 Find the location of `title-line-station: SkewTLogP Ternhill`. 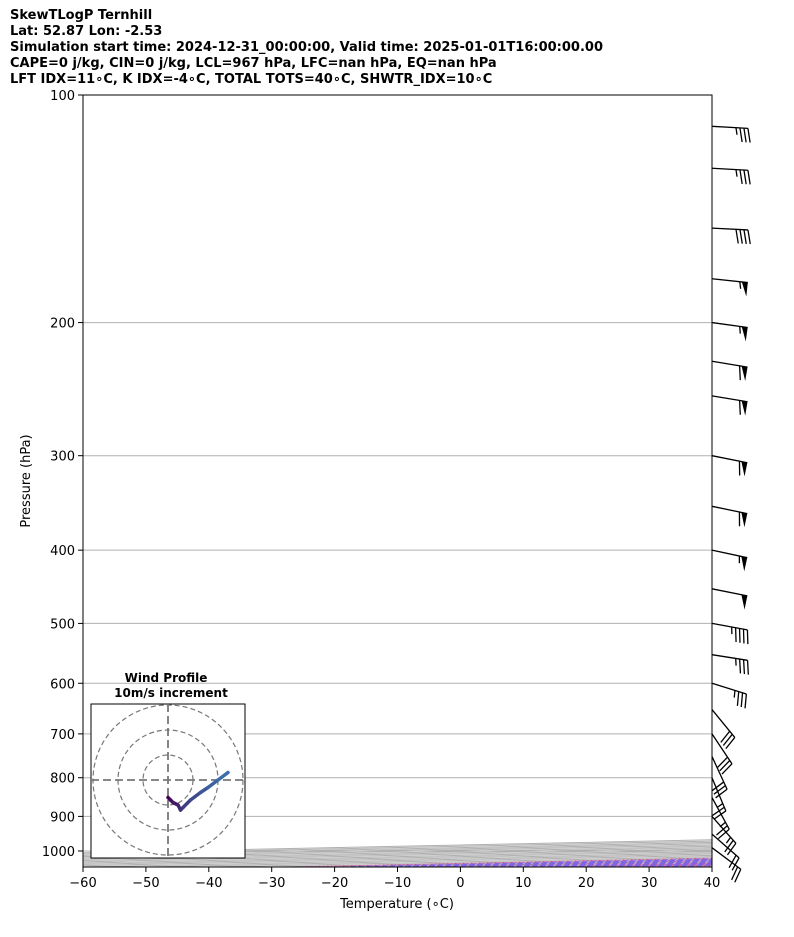

title-line-station: SkewTLogP Ternhill is located at coordinates (81, 15).